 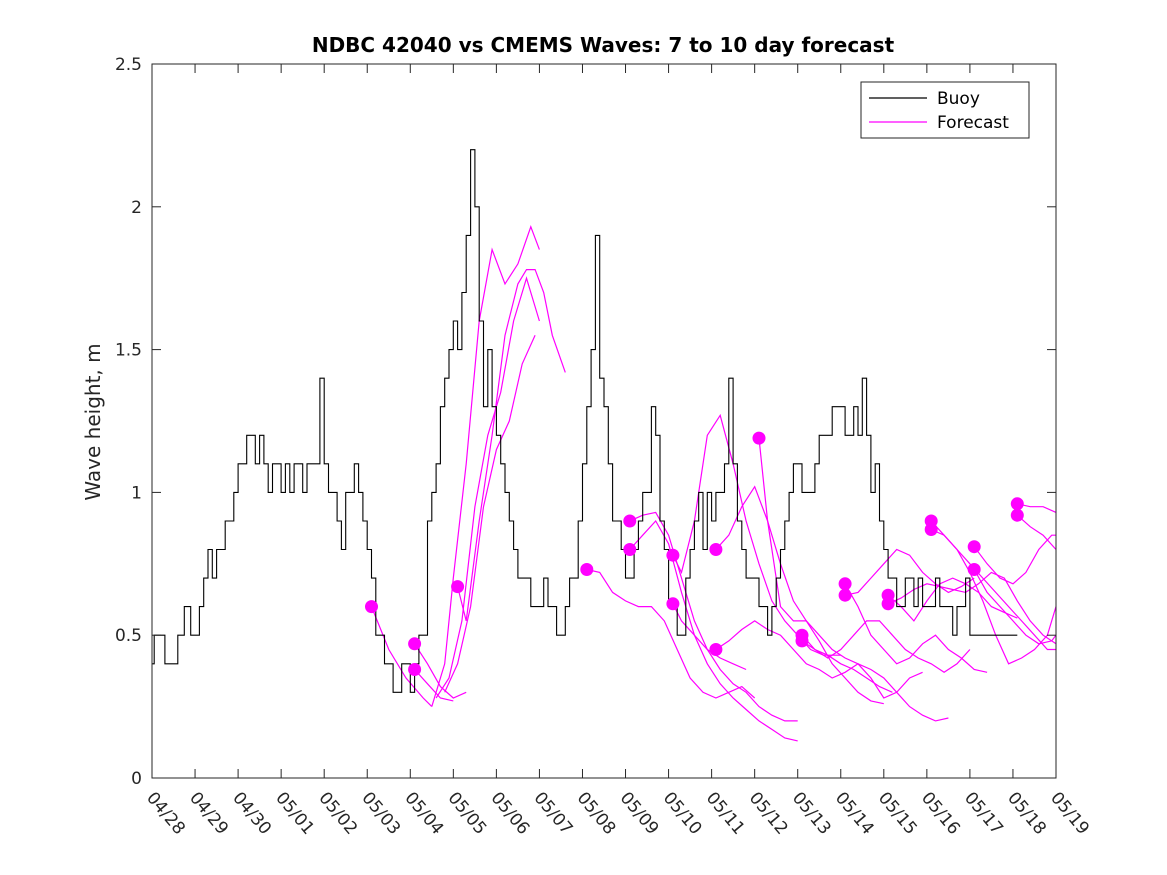 What do you see at coordinates (380, 813) in the screenshot?
I see `x-tick-label-5: 05/03` at bounding box center [380, 813].